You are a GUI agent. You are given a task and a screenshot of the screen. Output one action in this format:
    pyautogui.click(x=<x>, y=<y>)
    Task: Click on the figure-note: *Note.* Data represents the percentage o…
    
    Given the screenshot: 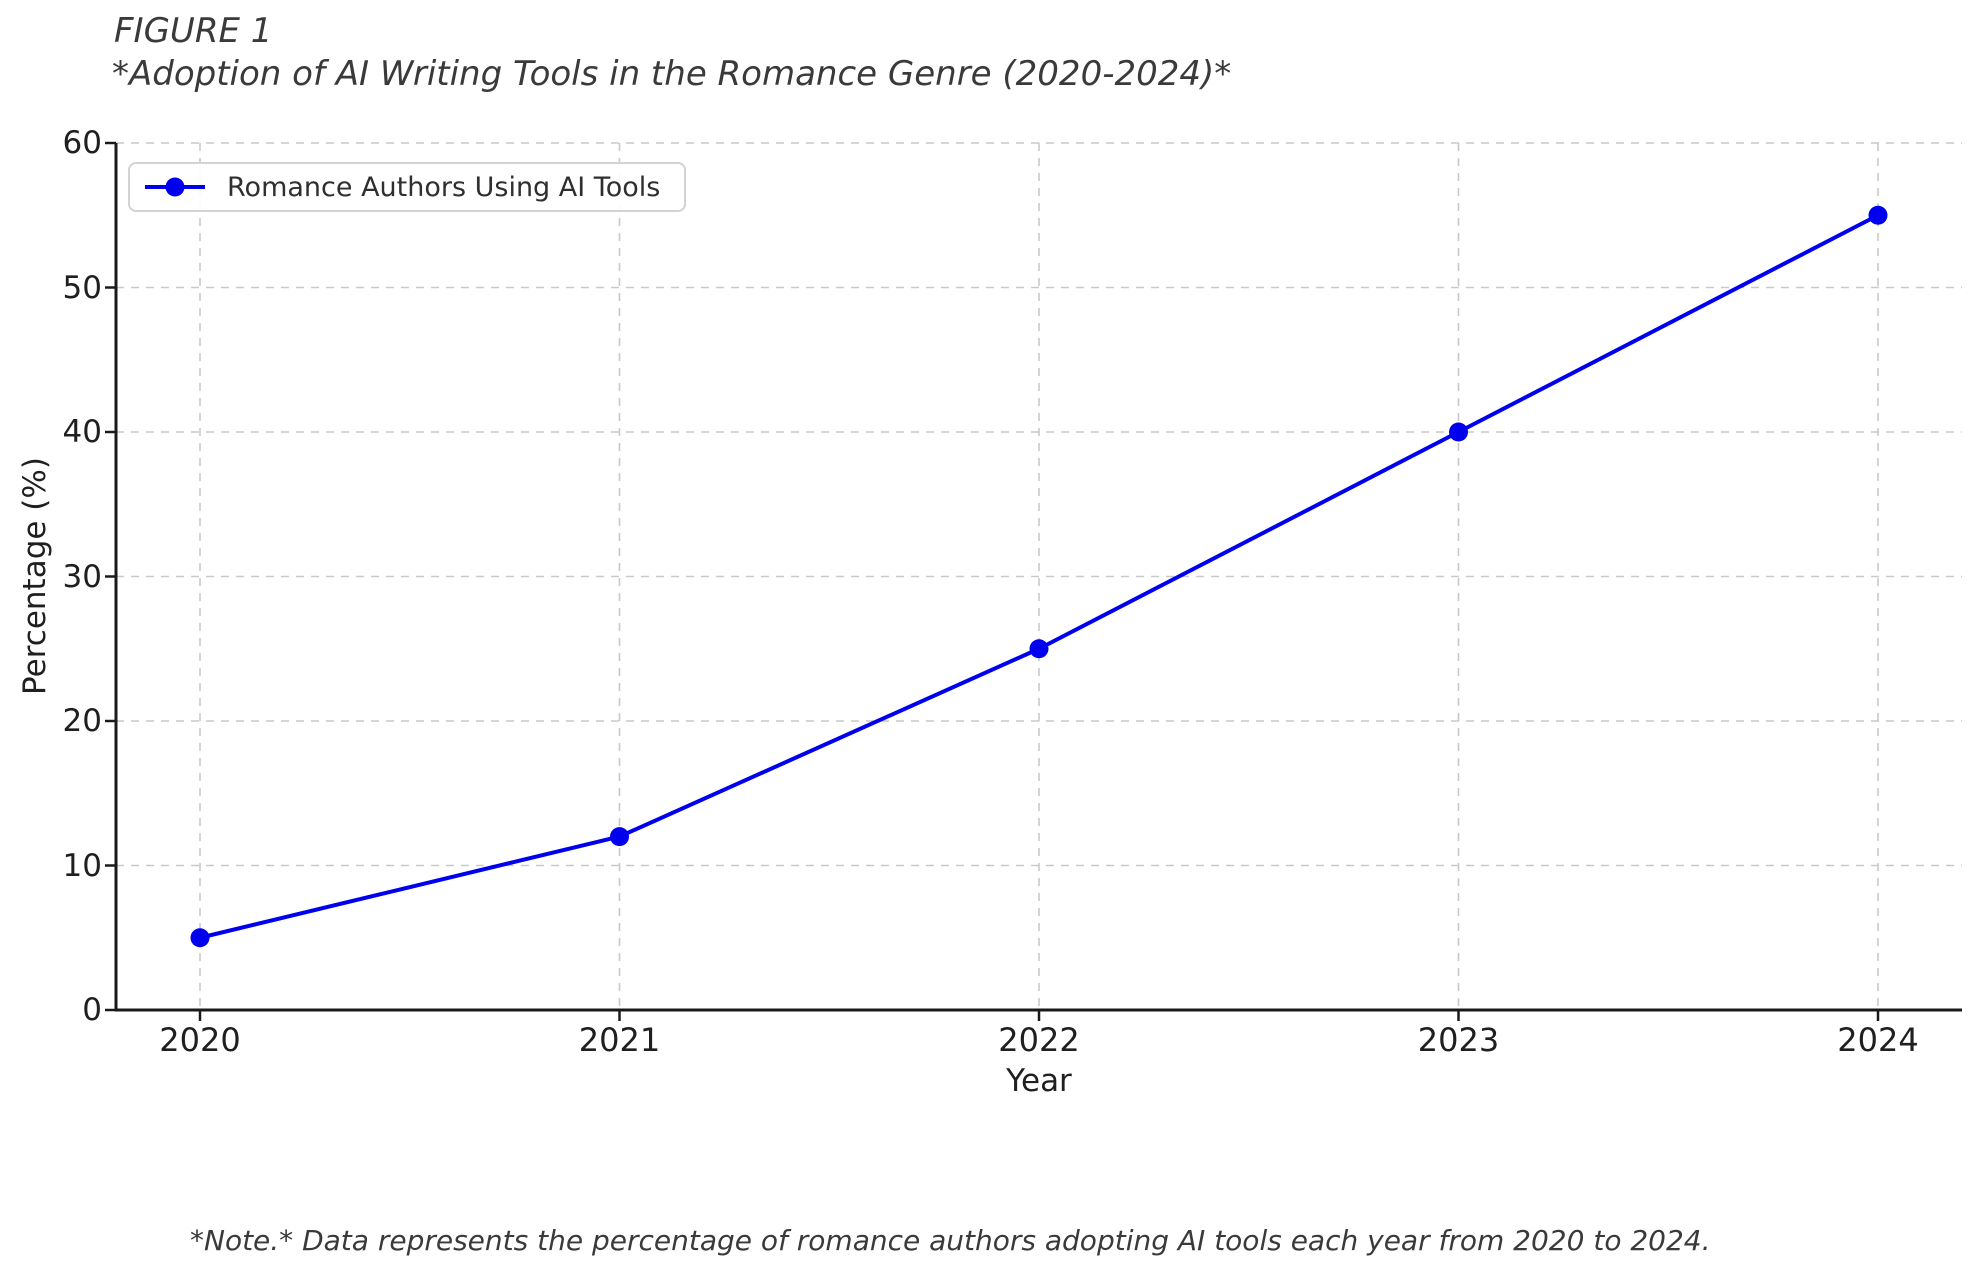 What is the action you would take?
    pyautogui.click(x=950, y=1240)
    